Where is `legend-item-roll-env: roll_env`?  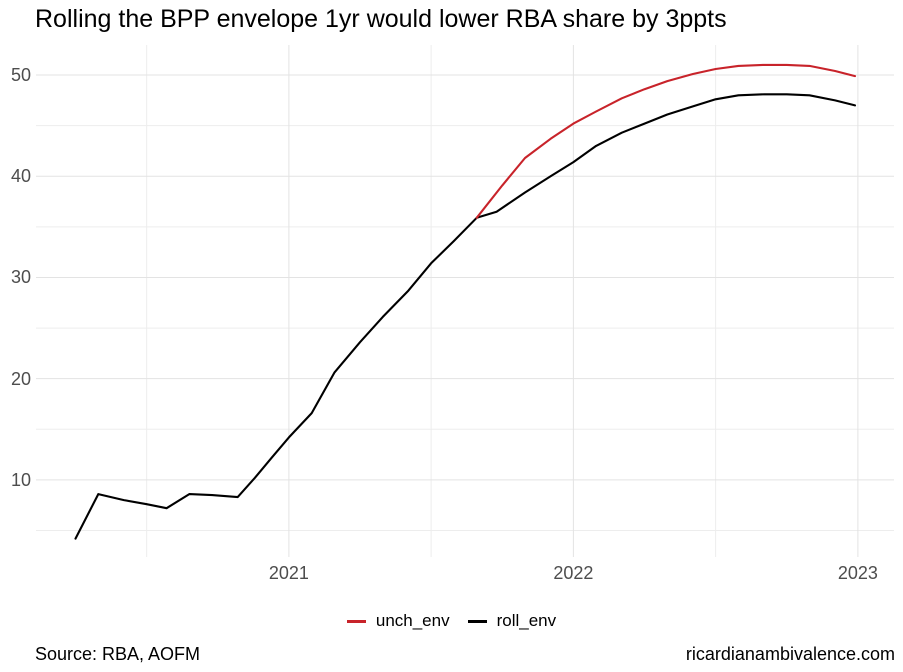 legend-item-roll-env: roll_env is located at coordinates (512, 621).